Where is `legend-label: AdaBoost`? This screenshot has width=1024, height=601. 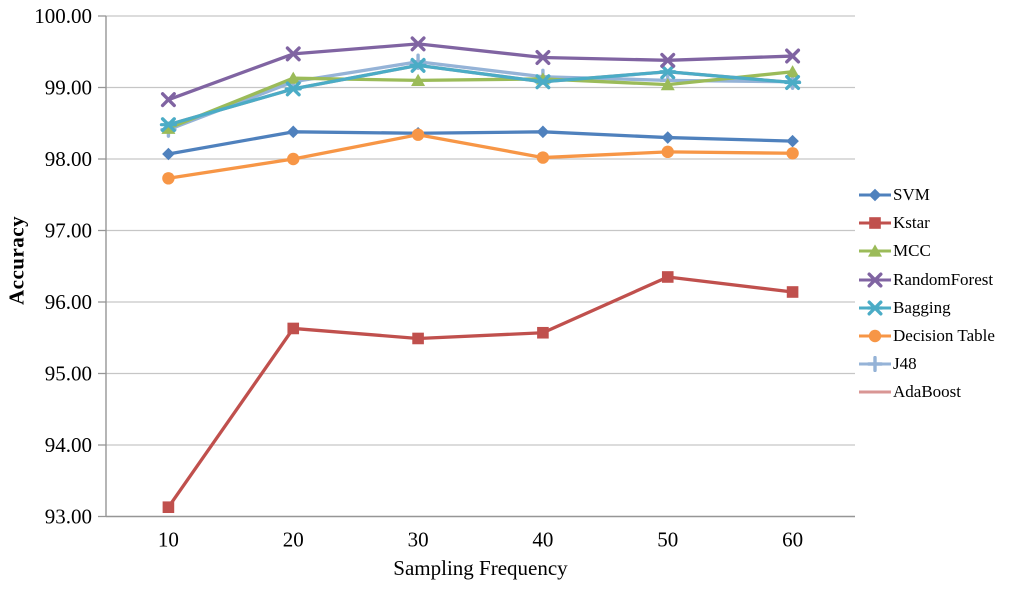
legend-label: AdaBoost is located at coordinates (927, 392).